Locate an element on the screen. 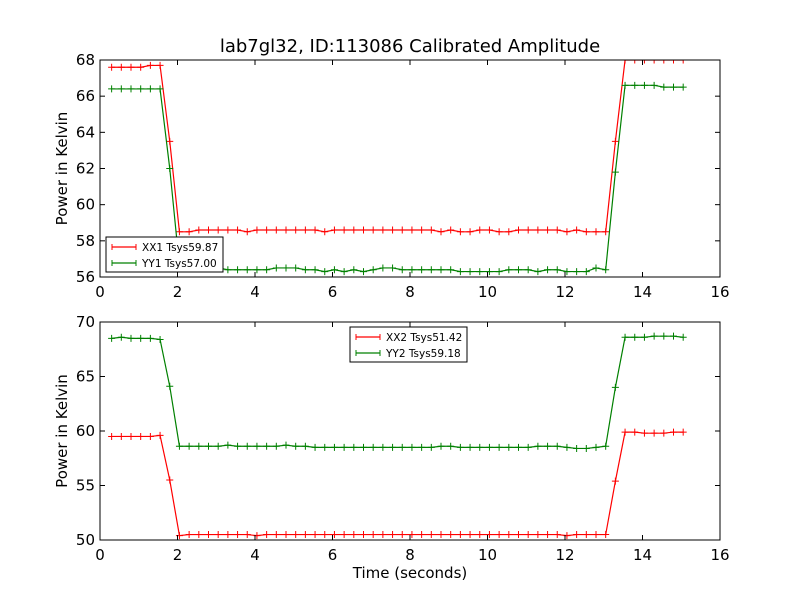  y-tick-label: 56 is located at coordinates (85, 277).